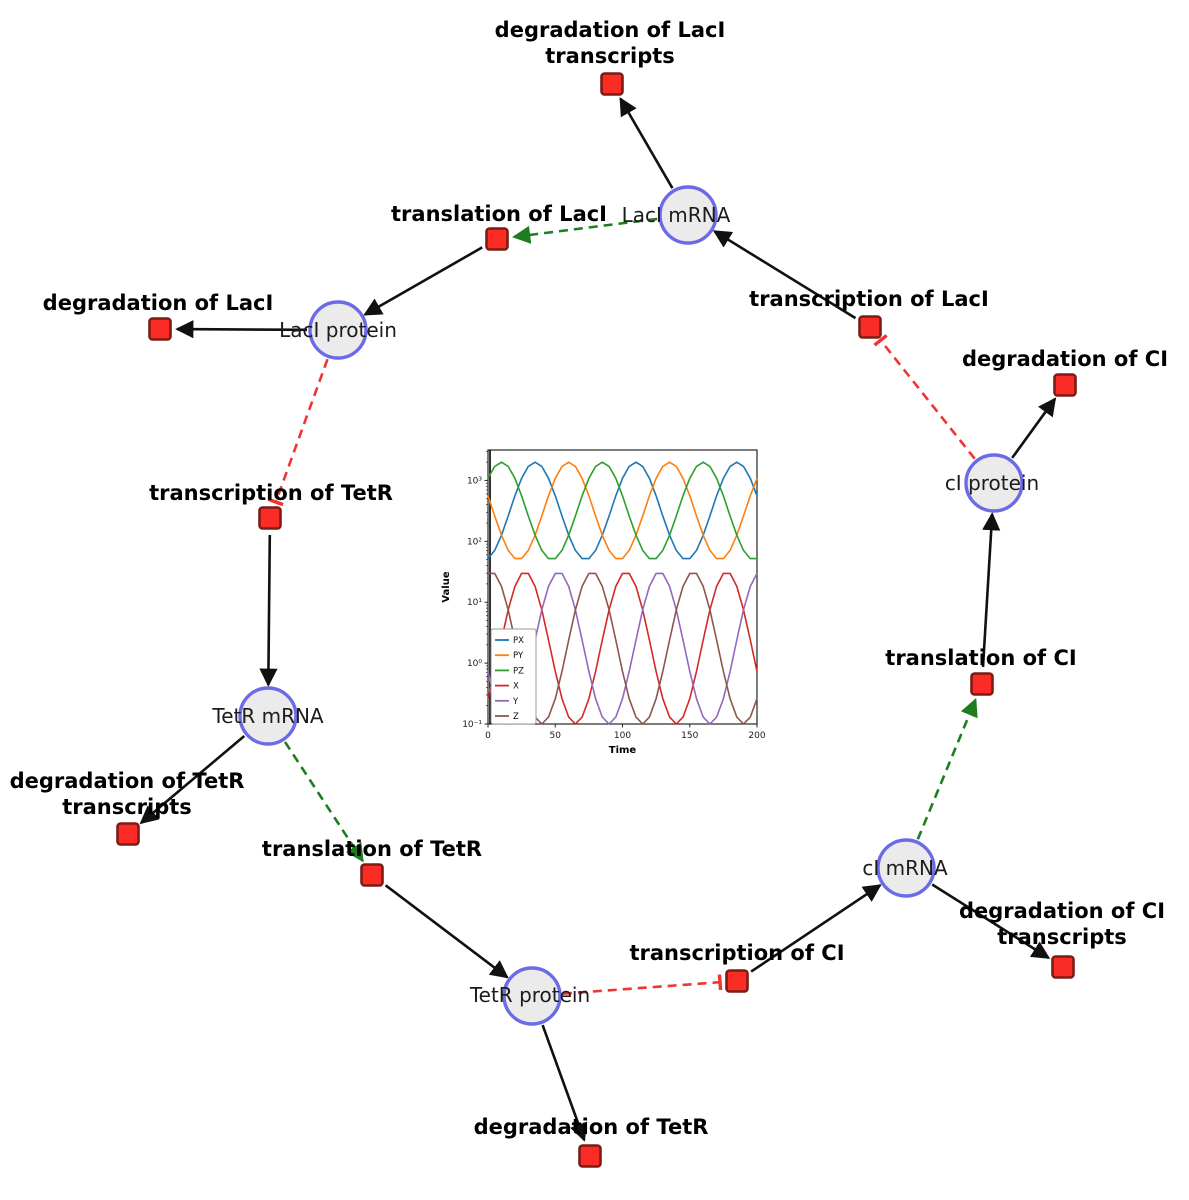 This screenshot has height=1200, width=1189. What do you see at coordinates (869, 299) in the screenshot?
I see `reaction-label-transcription_laci: transcription of LacI` at bounding box center [869, 299].